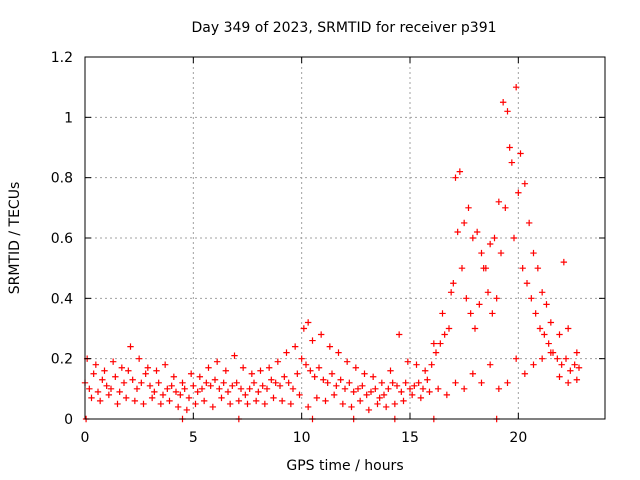  Describe the element at coordinates (518, 438) in the screenshot. I see `x-tick-label: 20` at that location.